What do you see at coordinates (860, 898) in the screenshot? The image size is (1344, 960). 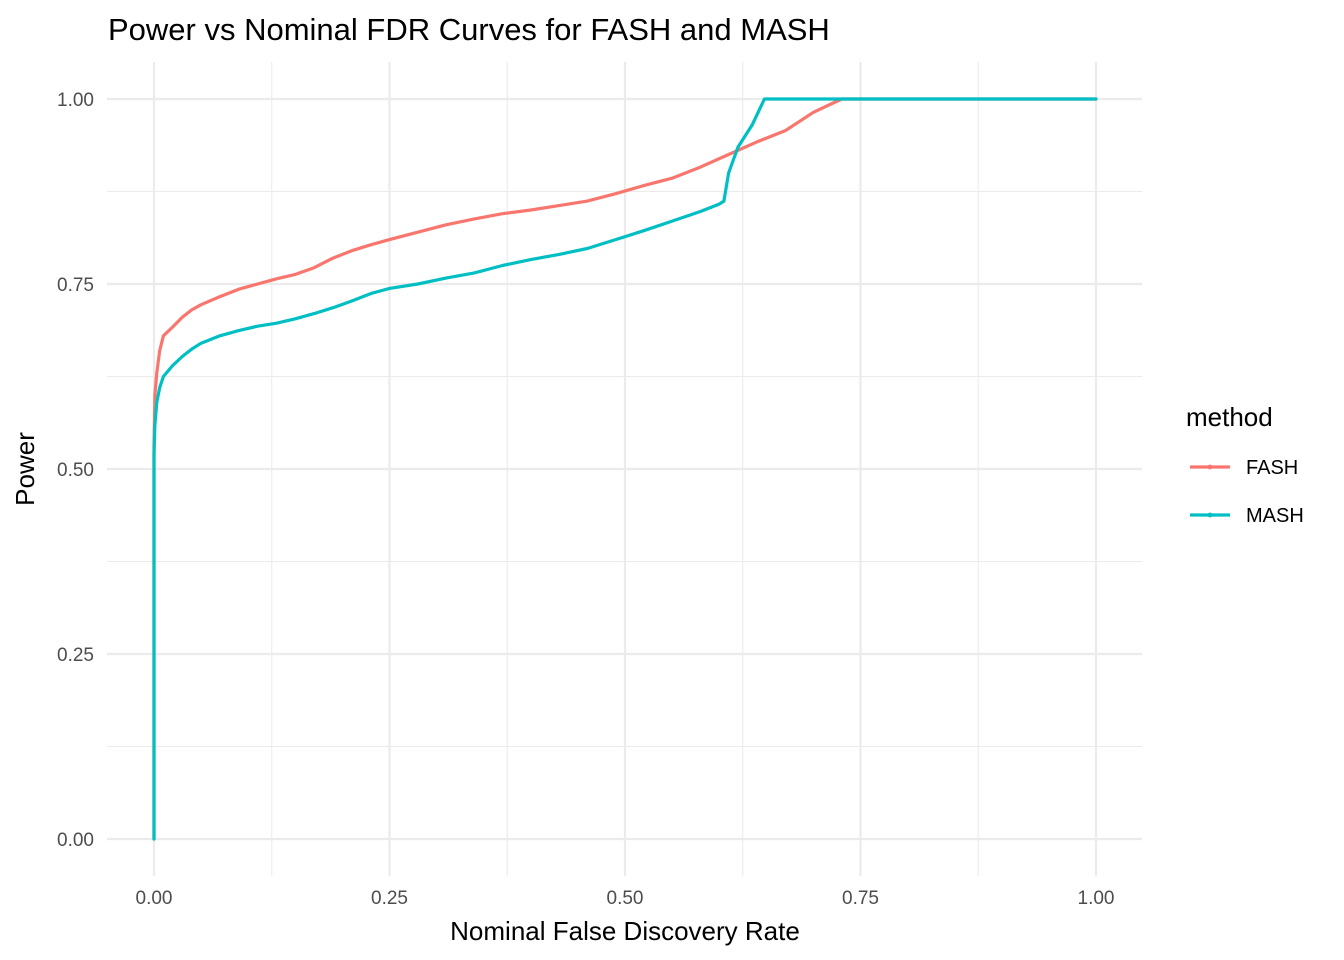 I see `x-tick-label: 0.75` at bounding box center [860, 898].